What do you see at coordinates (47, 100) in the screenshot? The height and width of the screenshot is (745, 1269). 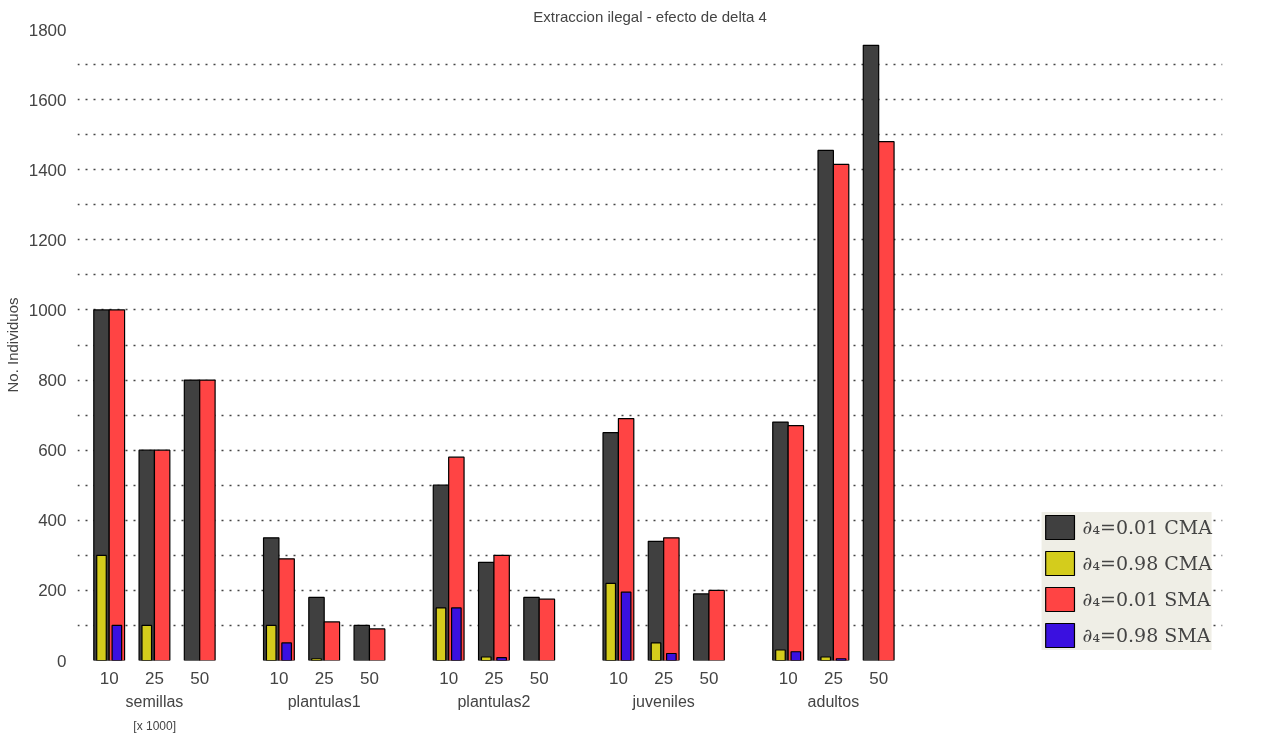 I see `y-tick-label: 1600` at bounding box center [47, 100].